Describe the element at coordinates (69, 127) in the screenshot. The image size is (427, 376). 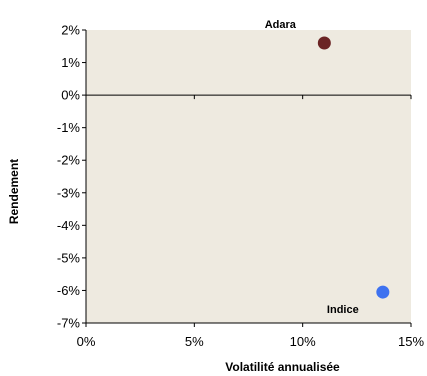
I see `y-tick-label: -1%` at that location.